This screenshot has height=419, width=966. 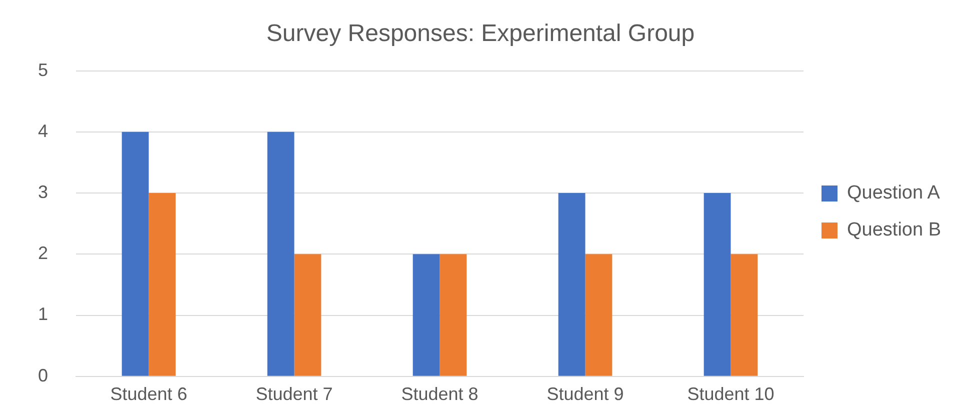 I want to click on y-tick-label: 5, so click(x=43, y=70).